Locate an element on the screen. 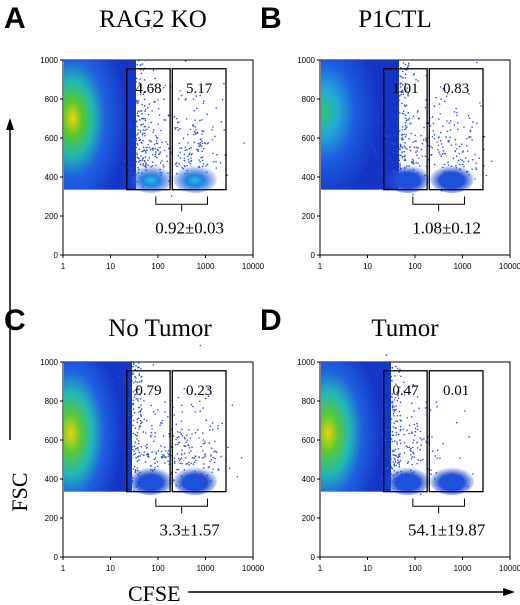 Image resolution: width=520 pixels, height=605 pixels. x-tick-label: 100 is located at coordinates (415, 568).